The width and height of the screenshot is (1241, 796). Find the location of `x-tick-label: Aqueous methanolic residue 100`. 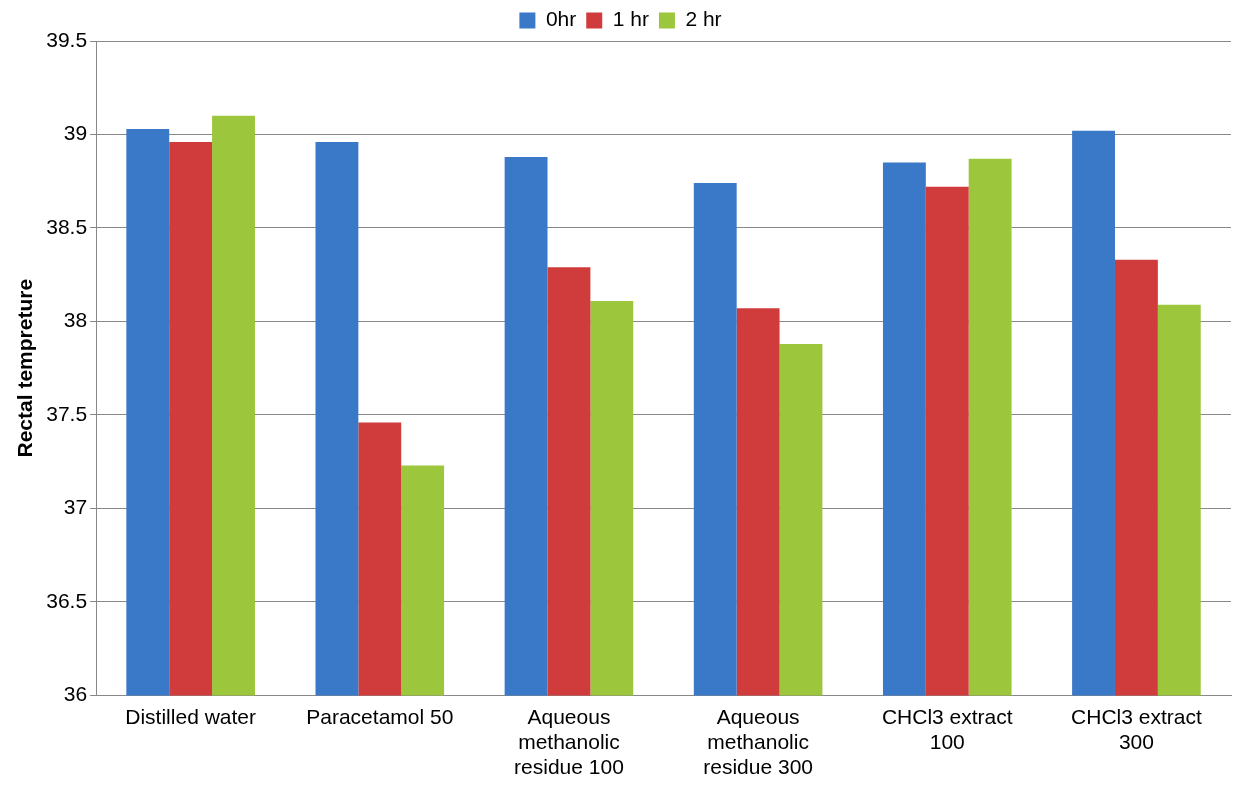

x-tick-label: Aqueous methanolic residue 100 is located at coordinates (569, 741).